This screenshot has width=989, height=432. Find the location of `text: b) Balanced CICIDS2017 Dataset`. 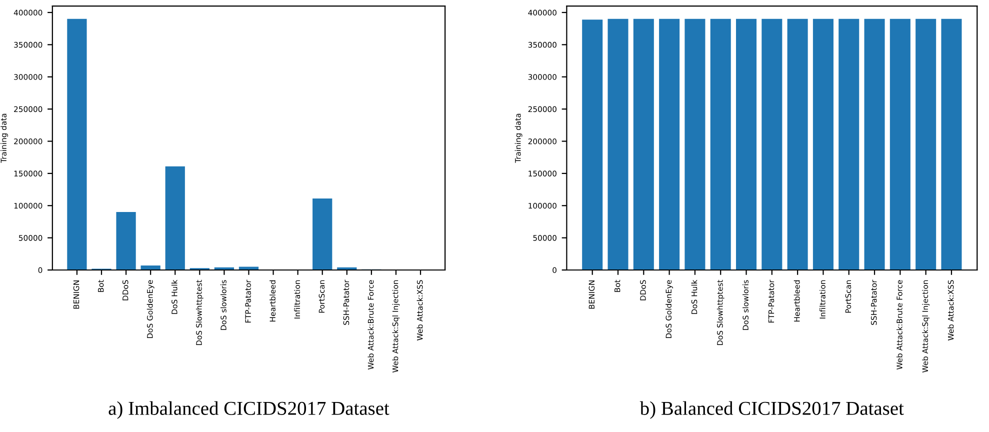

text: b) Balanced CICIDS2017 Dataset is located at coordinates (772, 410).